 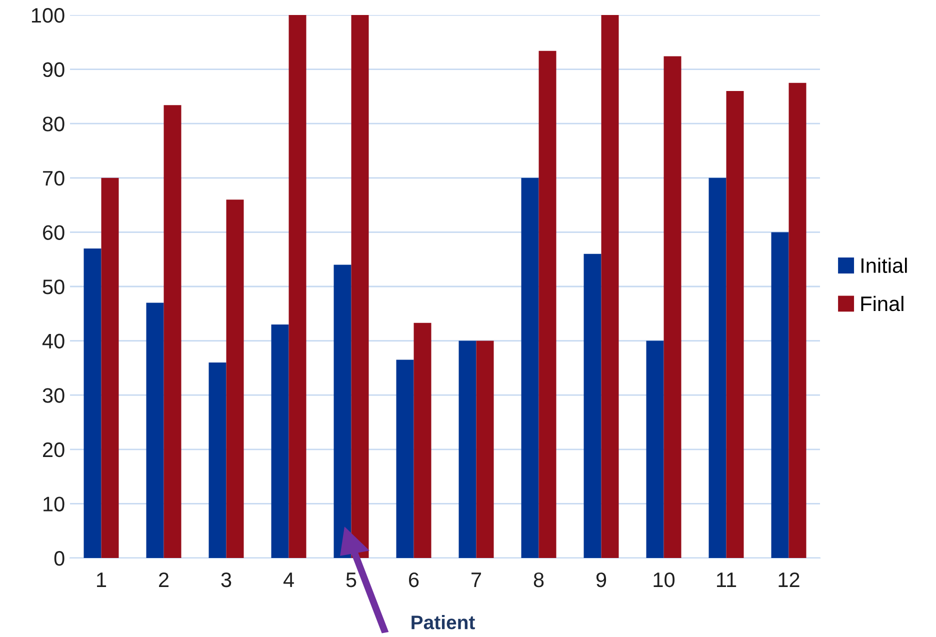 What do you see at coordinates (443, 622) in the screenshot?
I see `x-axis-title: Patient` at bounding box center [443, 622].